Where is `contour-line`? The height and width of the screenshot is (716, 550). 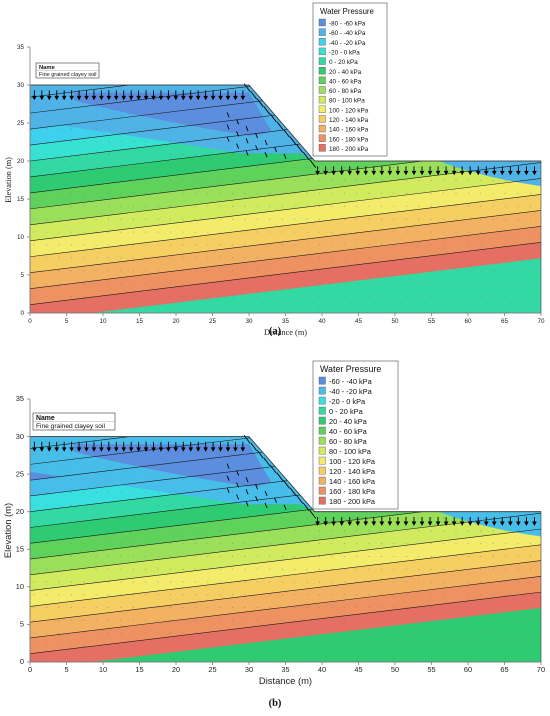 contour-line is located at coordinates (285, 226).